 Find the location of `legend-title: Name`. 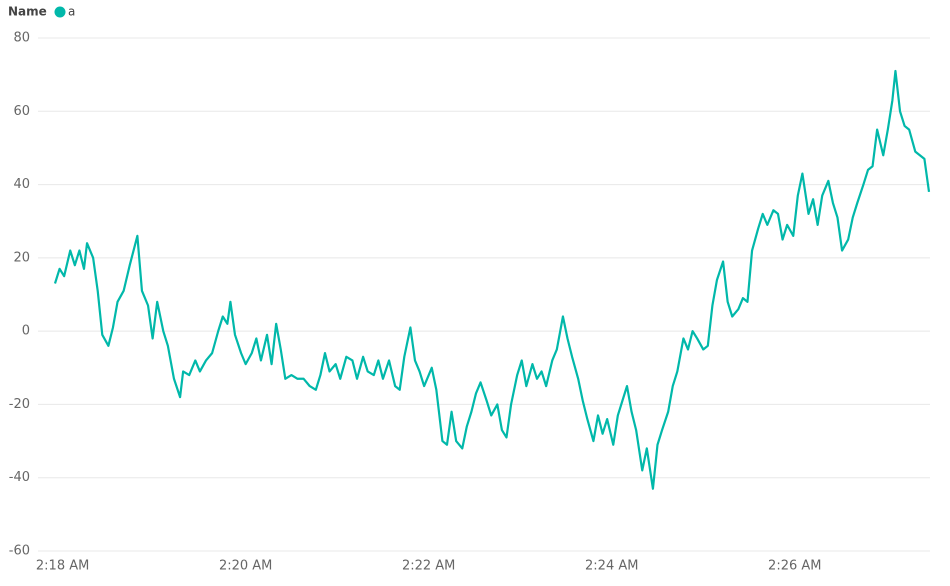

legend-title: Name is located at coordinates (27, 12).